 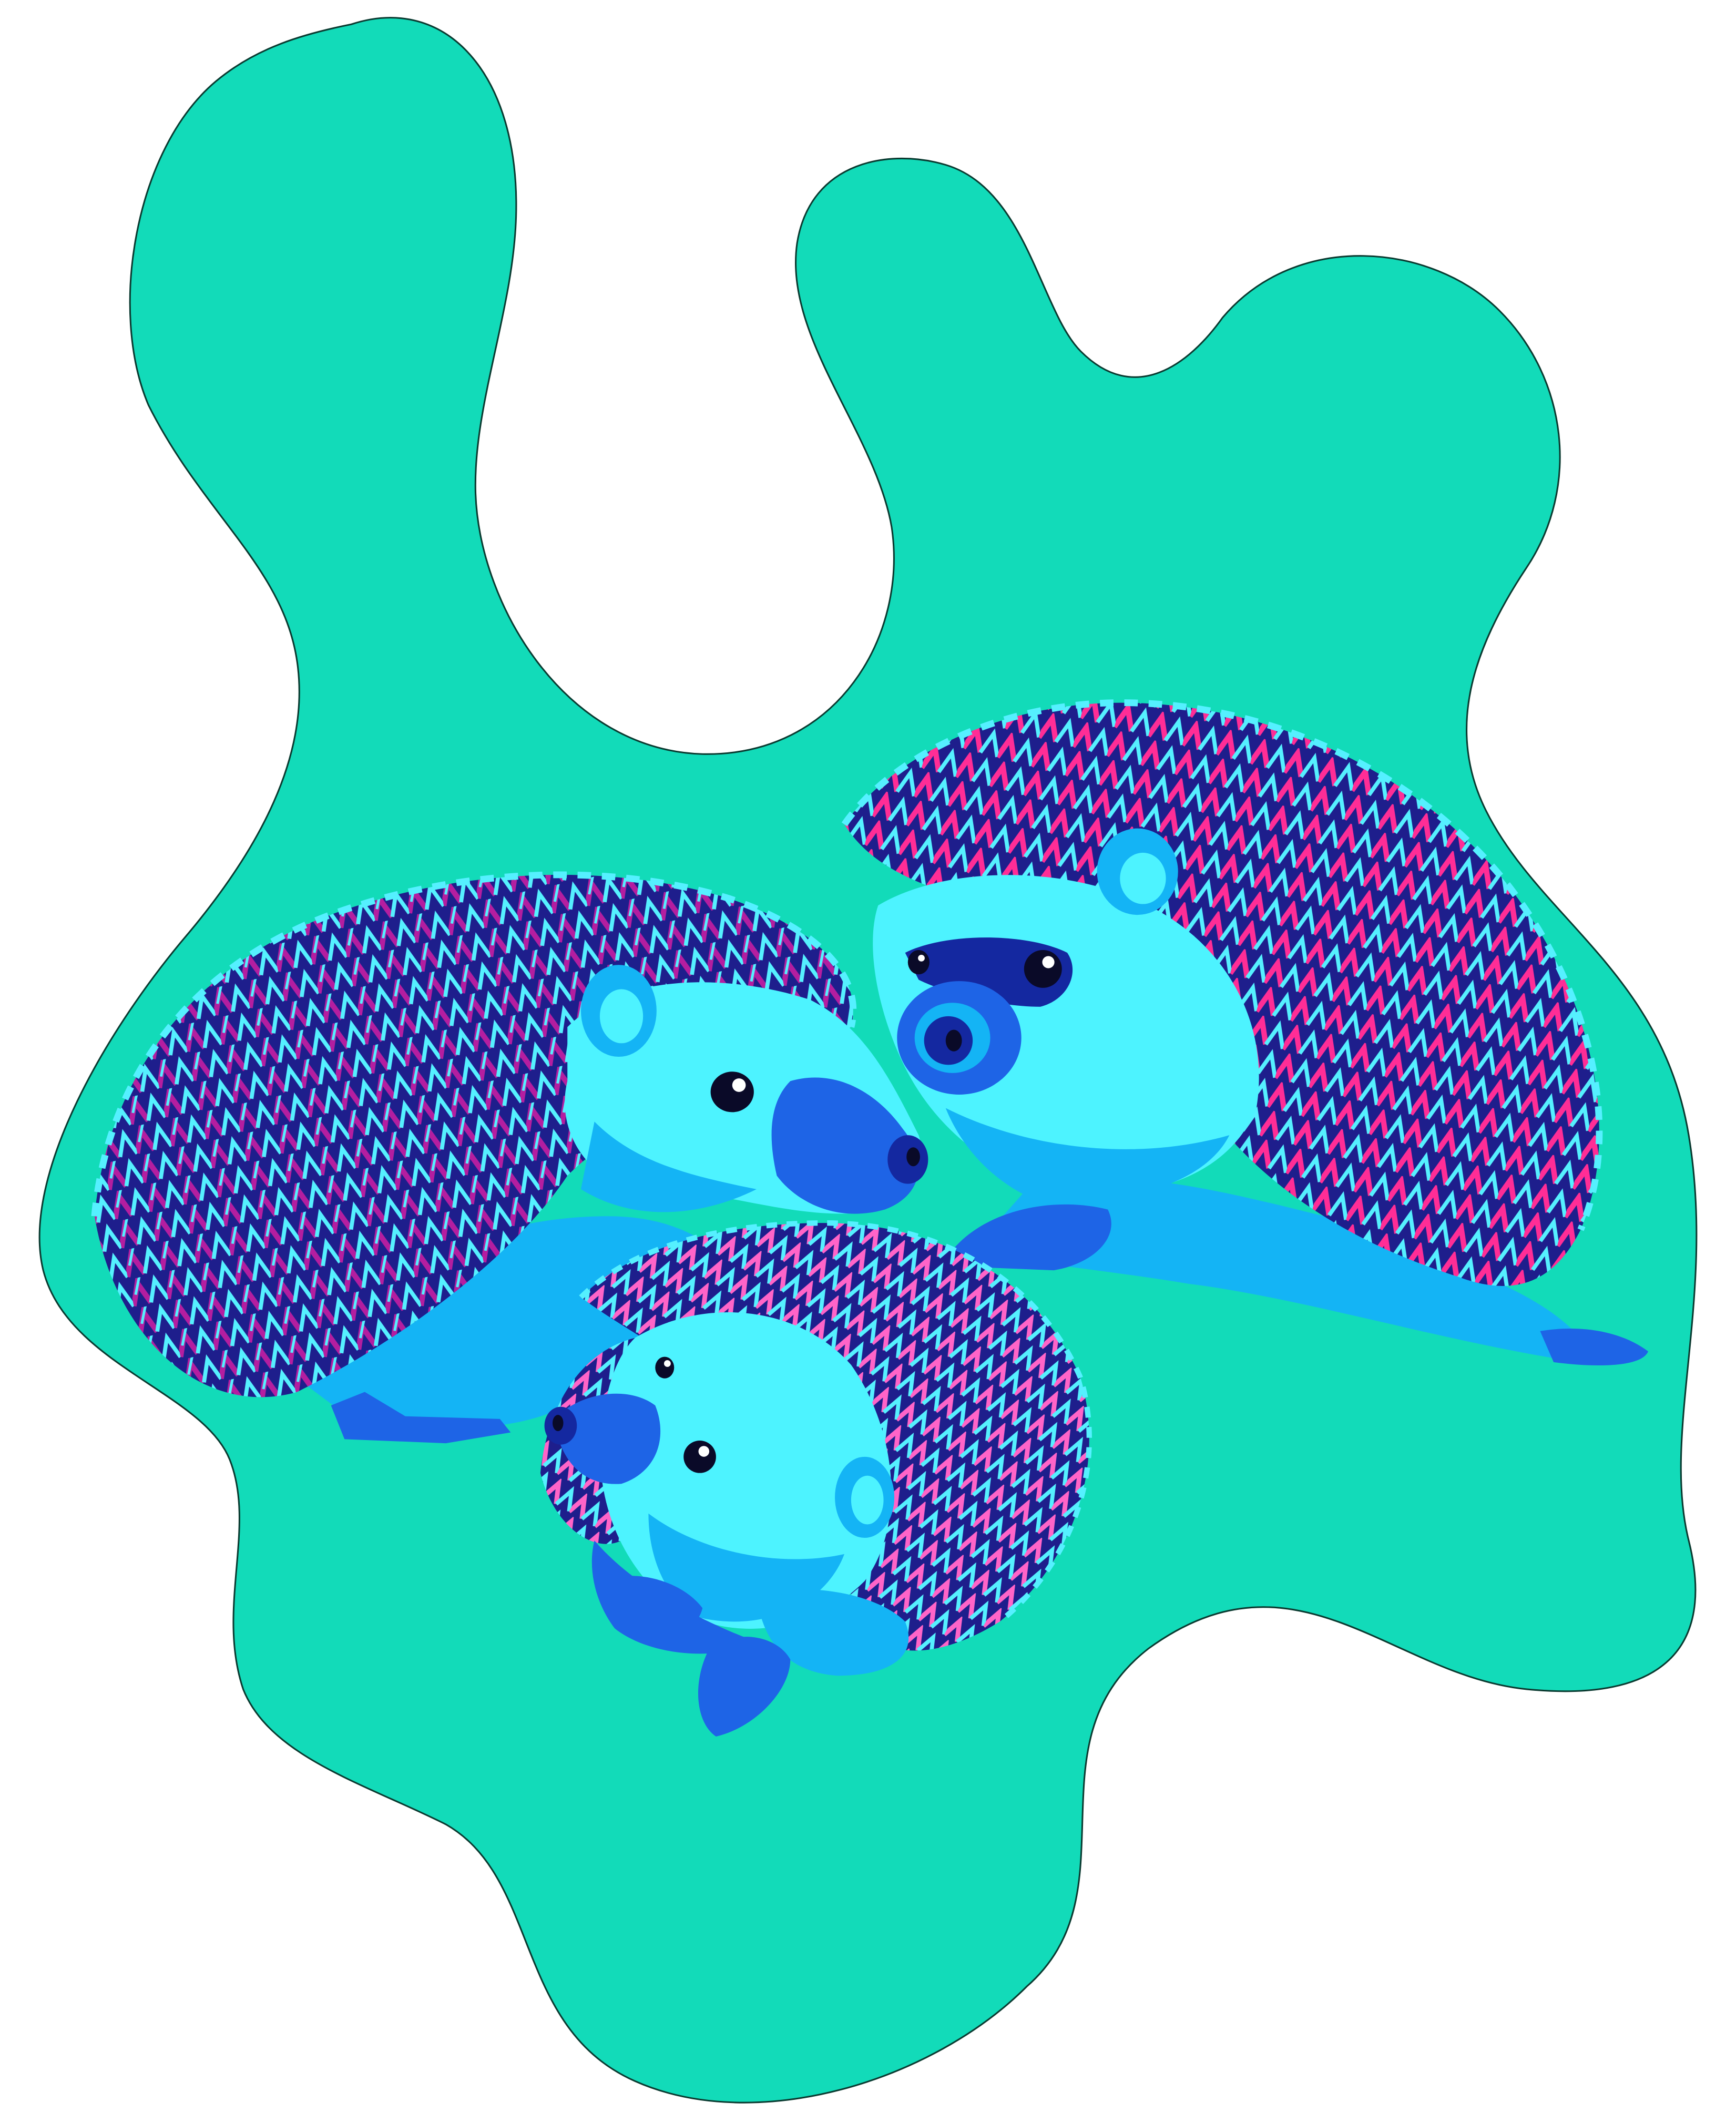 What do you see at coordinates (1594, 1347) in the screenshot?
I see `right-hedgehog-back-leg` at bounding box center [1594, 1347].